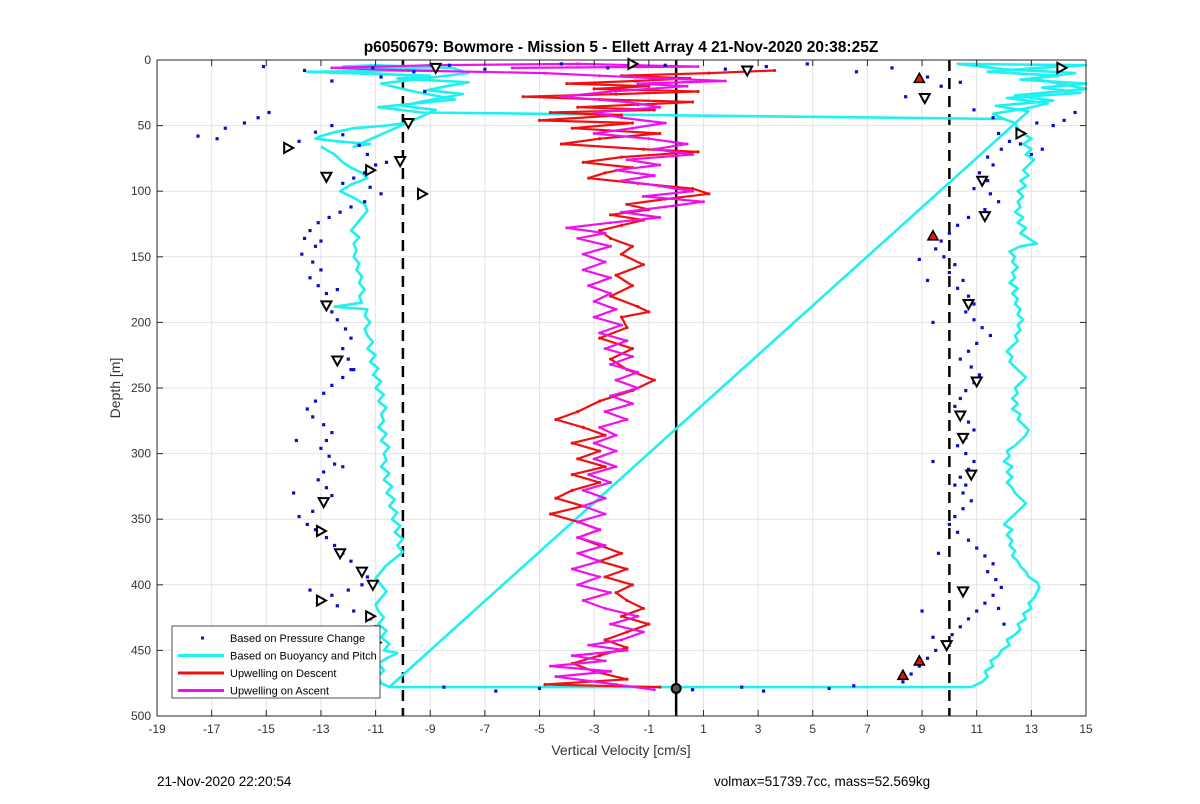 This screenshot has width=1200, height=804. Describe the element at coordinates (922, 729) in the screenshot. I see `x-tick-label: 9` at that location.